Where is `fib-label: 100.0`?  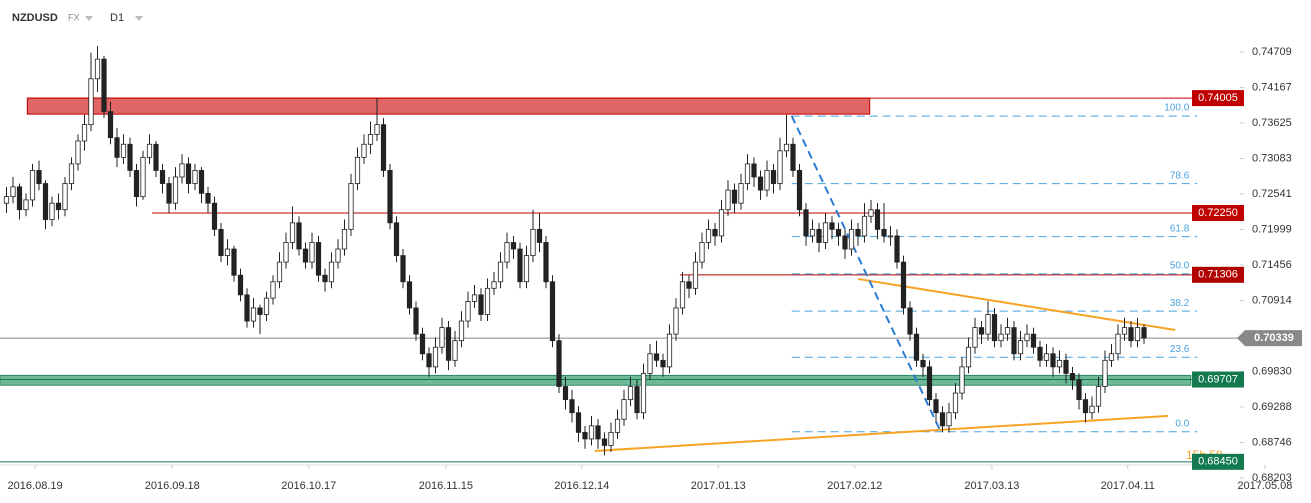
fib-label: 100.0 is located at coordinates (1176, 108).